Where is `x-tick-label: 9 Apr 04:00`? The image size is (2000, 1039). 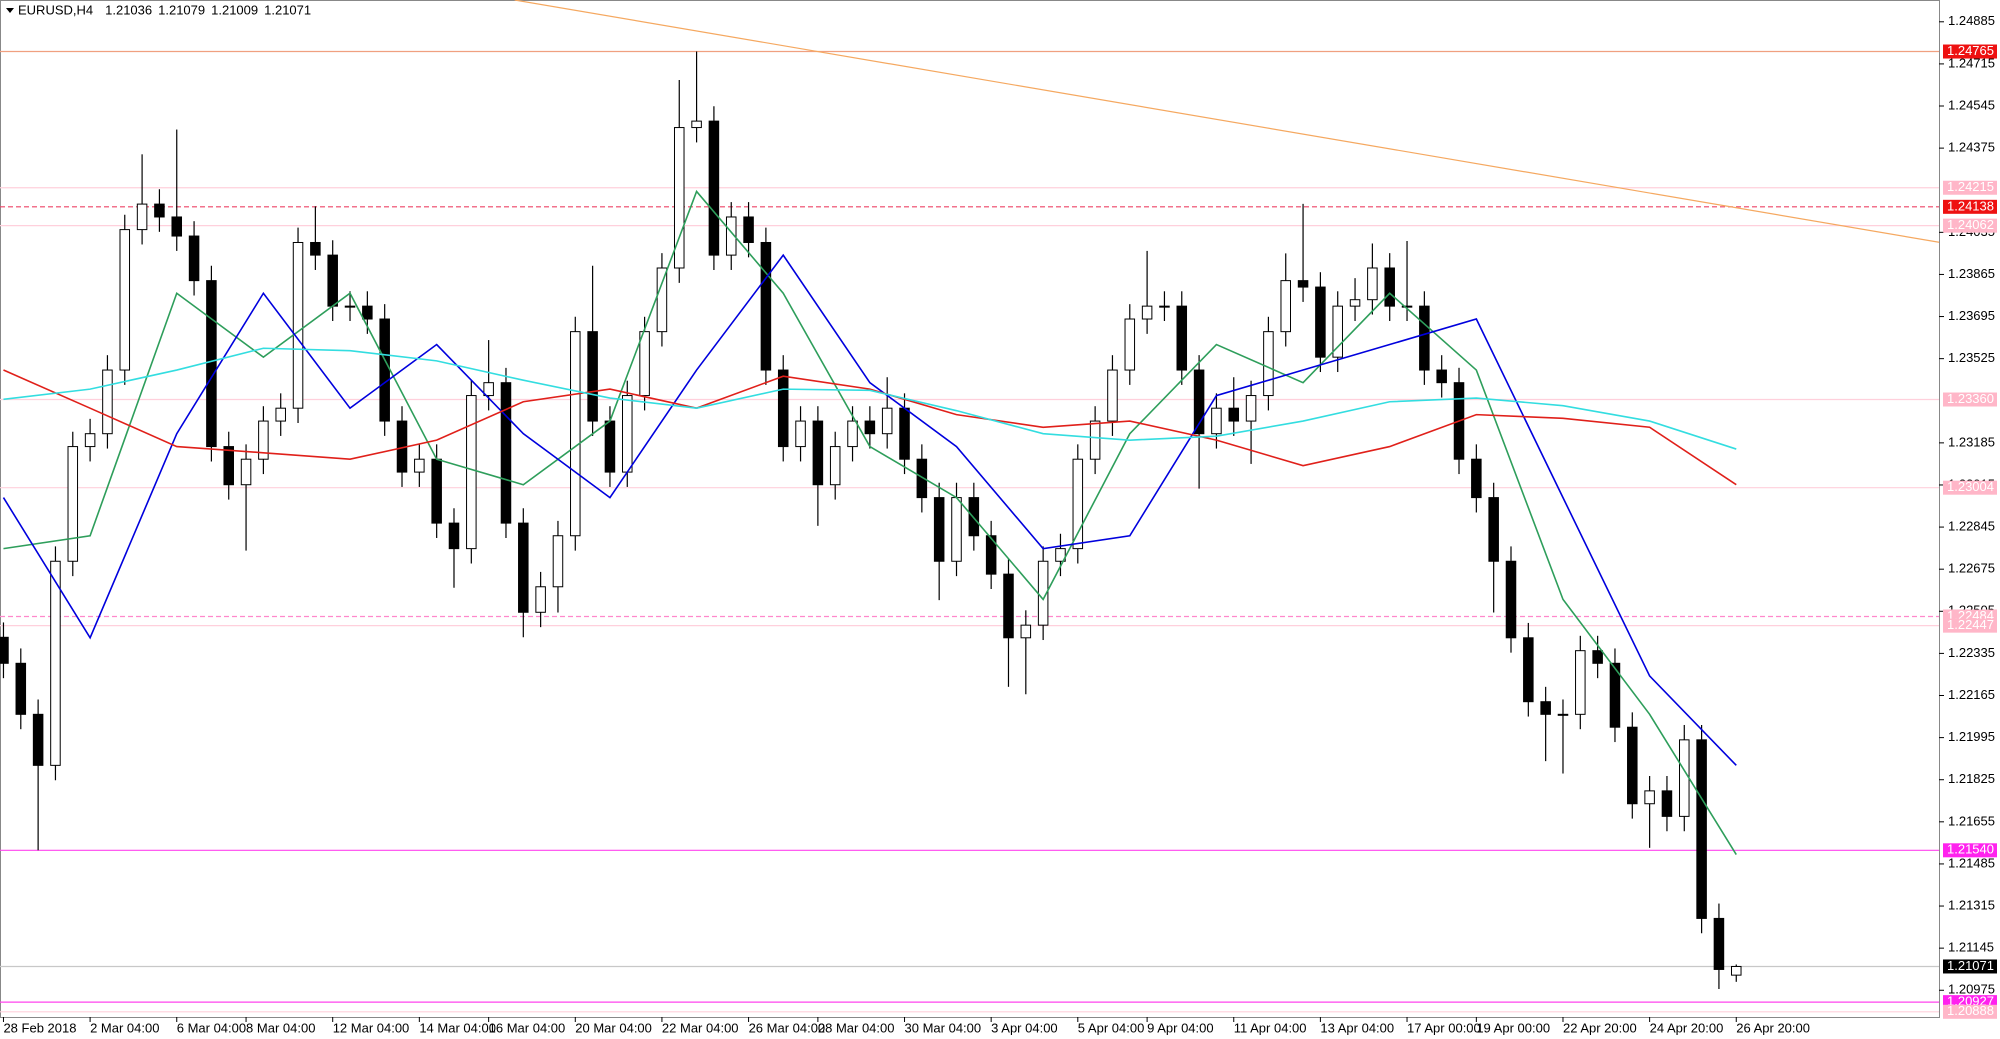
x-tick-label: 9 Apr 04:00 is located at coordinates (1180, 1027).